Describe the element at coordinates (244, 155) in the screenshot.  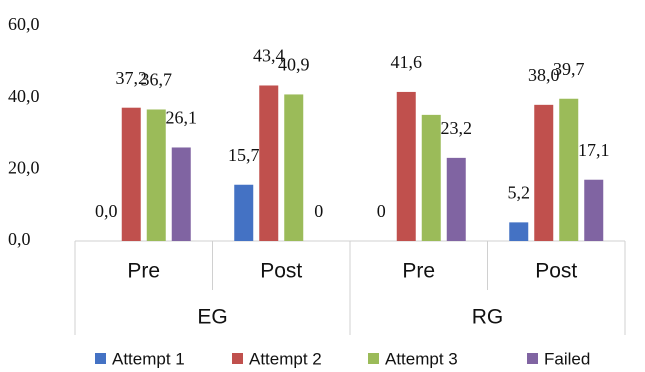
I see `data-label: 15,7` at that location.